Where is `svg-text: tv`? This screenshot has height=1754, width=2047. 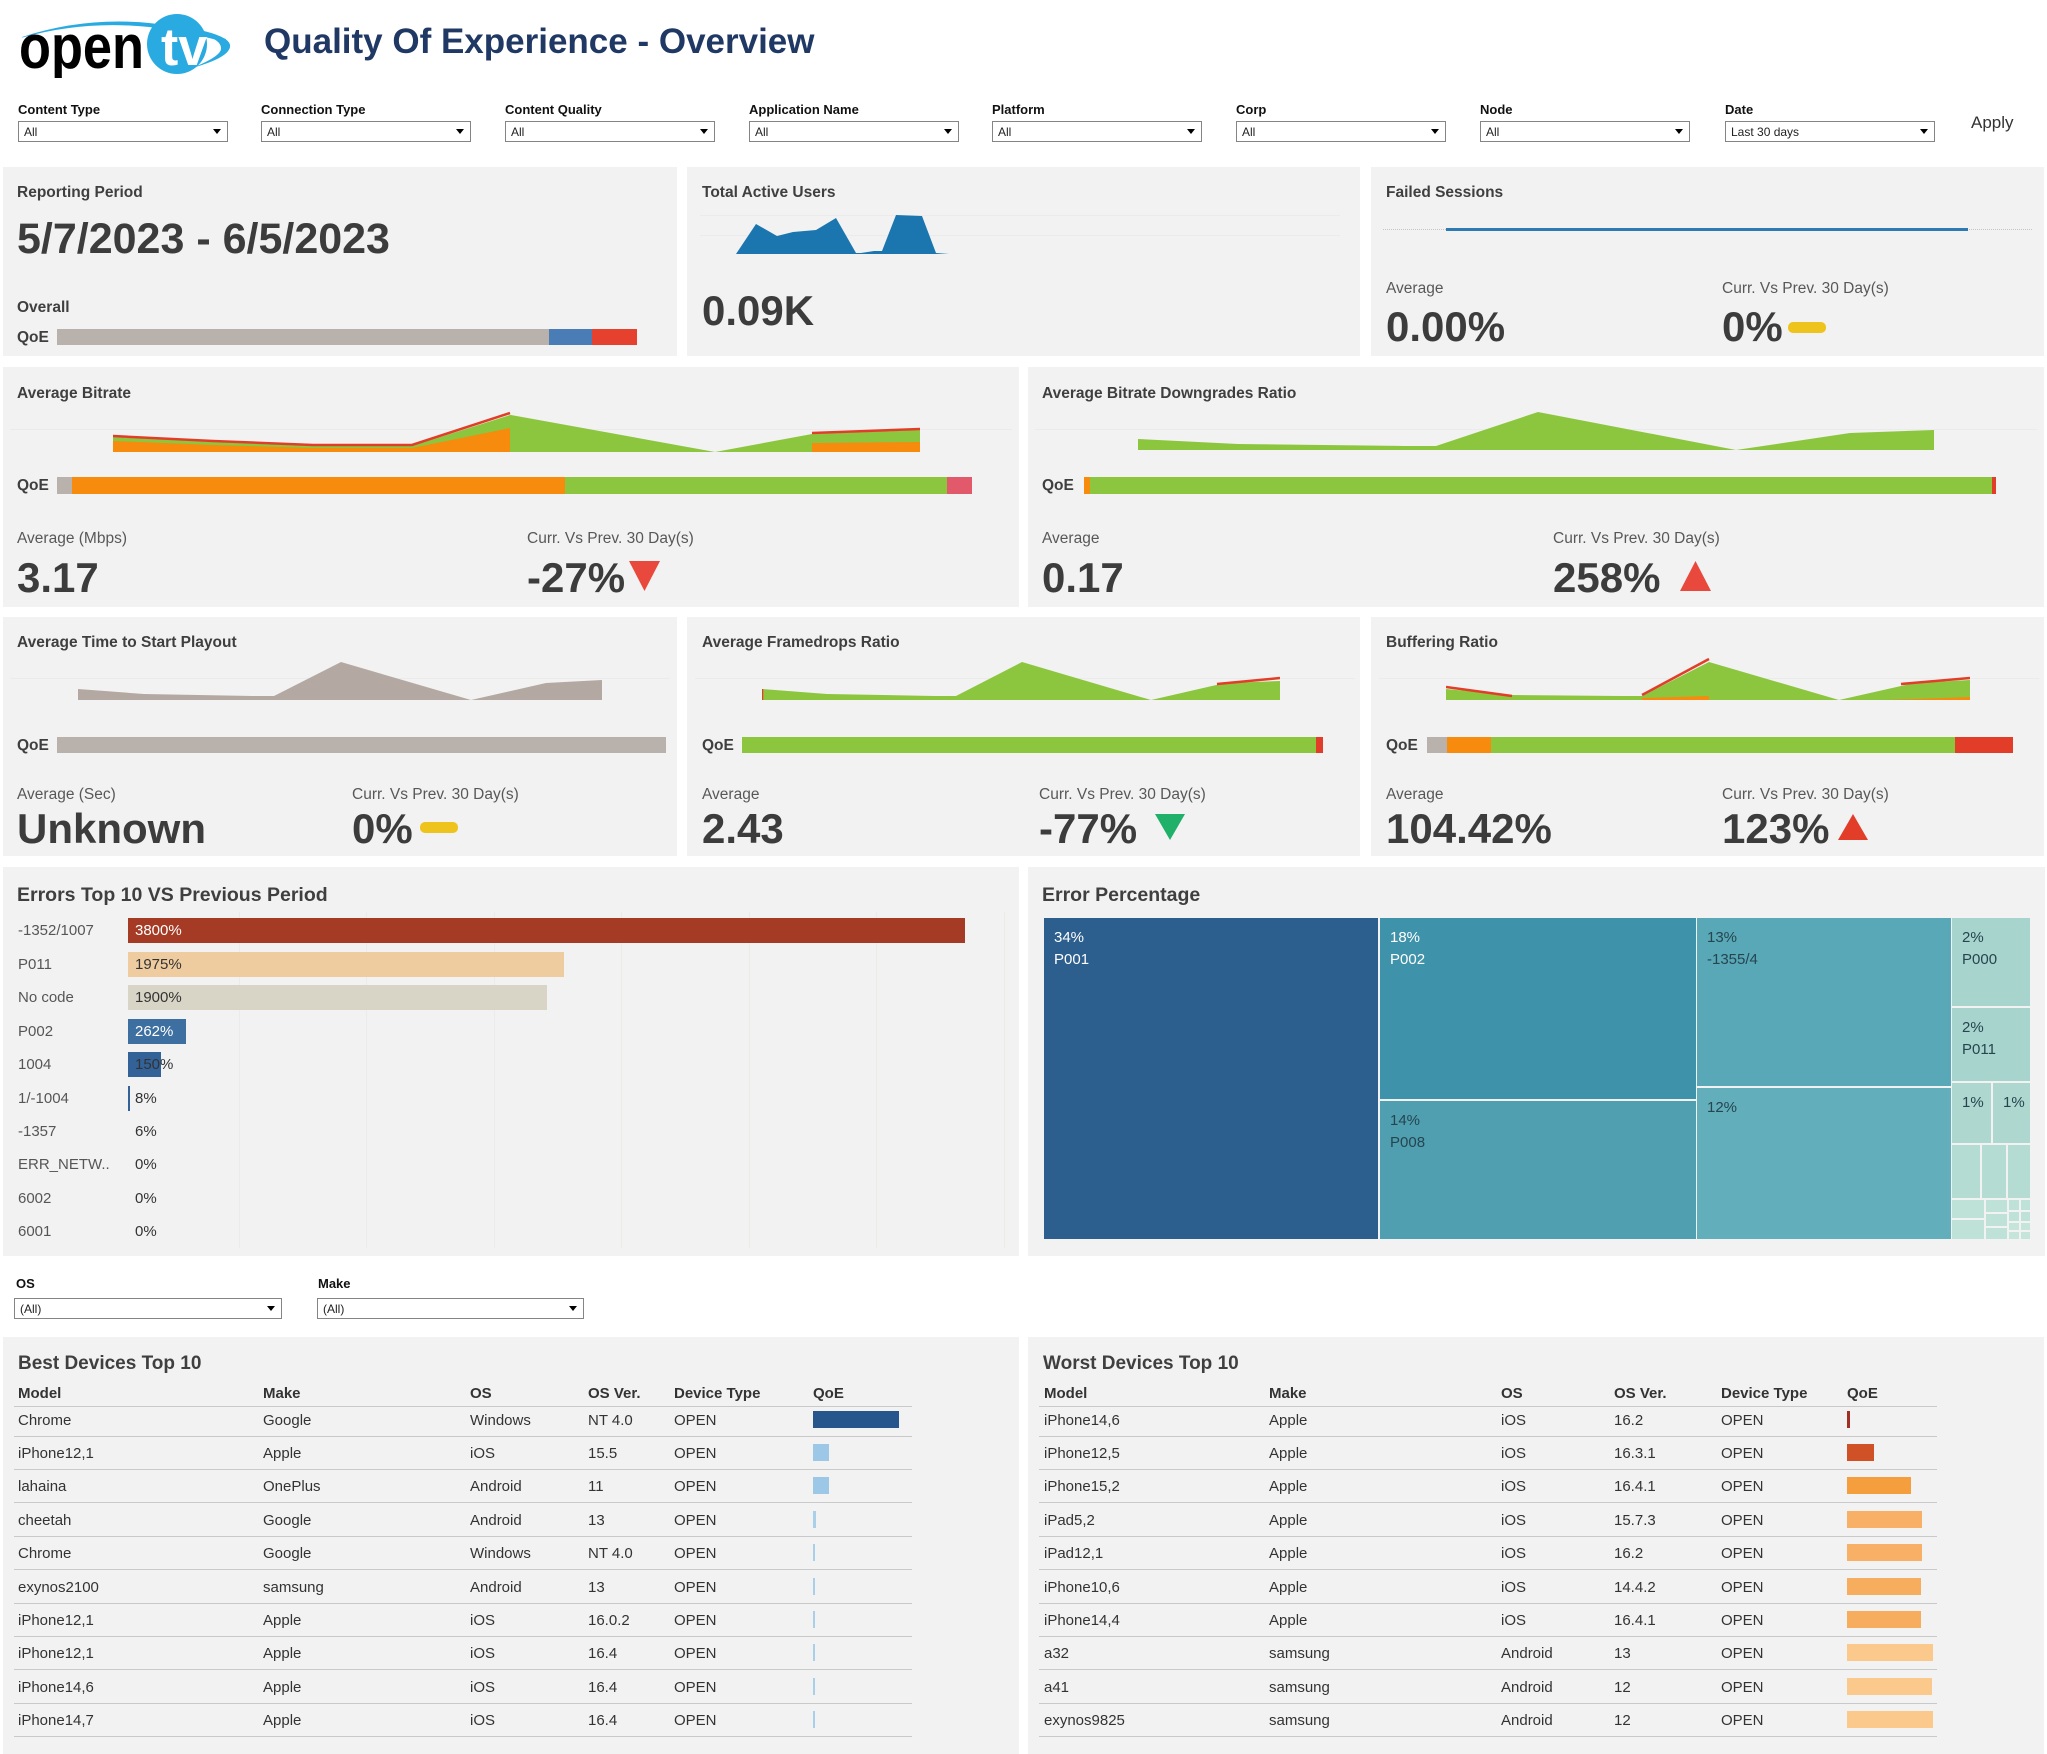 svg-text: tv is located at coordinates (184, 47).